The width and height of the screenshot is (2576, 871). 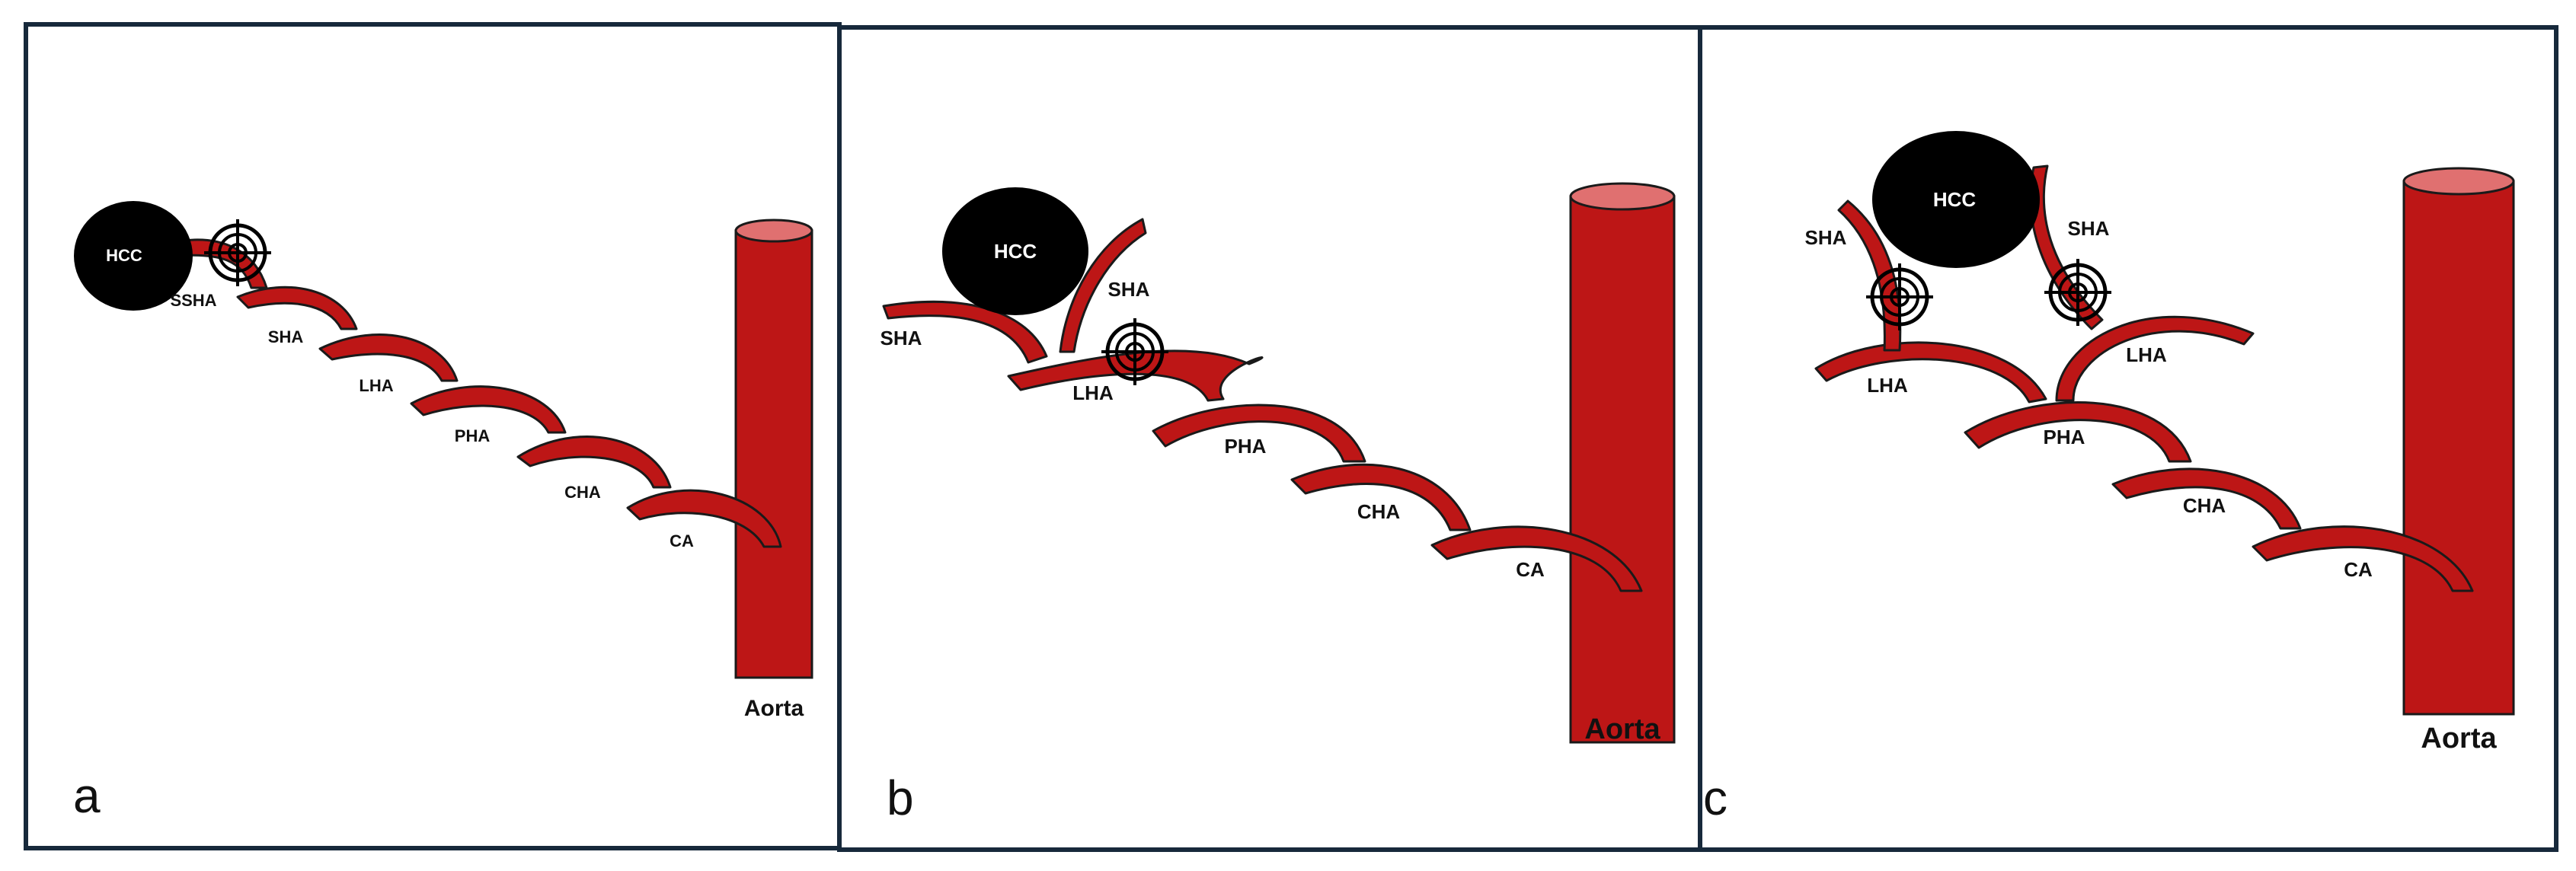 I want to click on panel-c-aorta, so click(x=2458, y=441).